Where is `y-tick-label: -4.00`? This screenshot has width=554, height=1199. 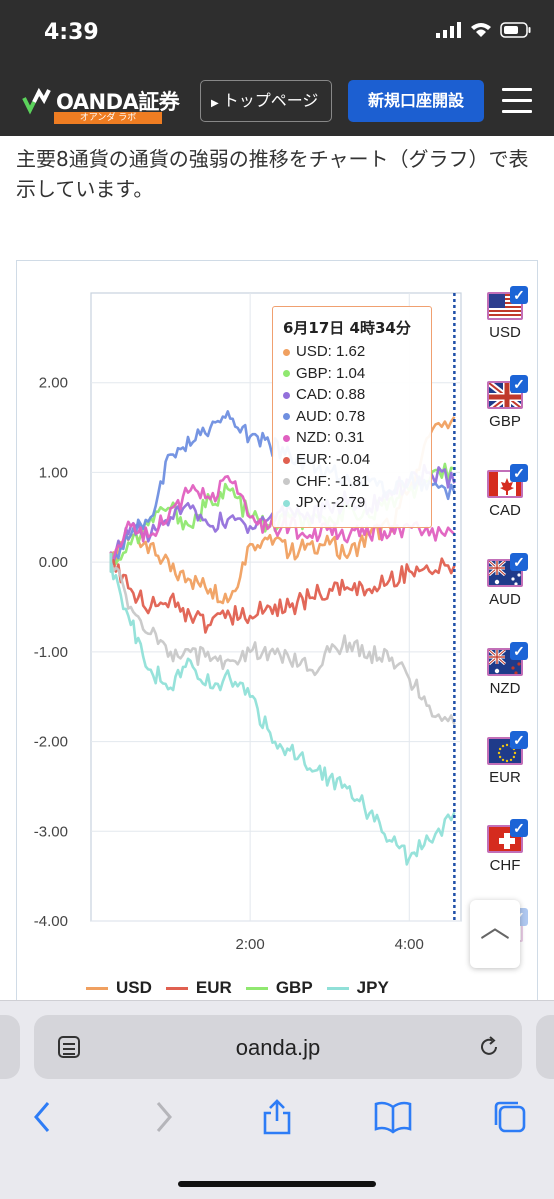
y-tick-label: -4.00 is located at coordinates (51, 921).